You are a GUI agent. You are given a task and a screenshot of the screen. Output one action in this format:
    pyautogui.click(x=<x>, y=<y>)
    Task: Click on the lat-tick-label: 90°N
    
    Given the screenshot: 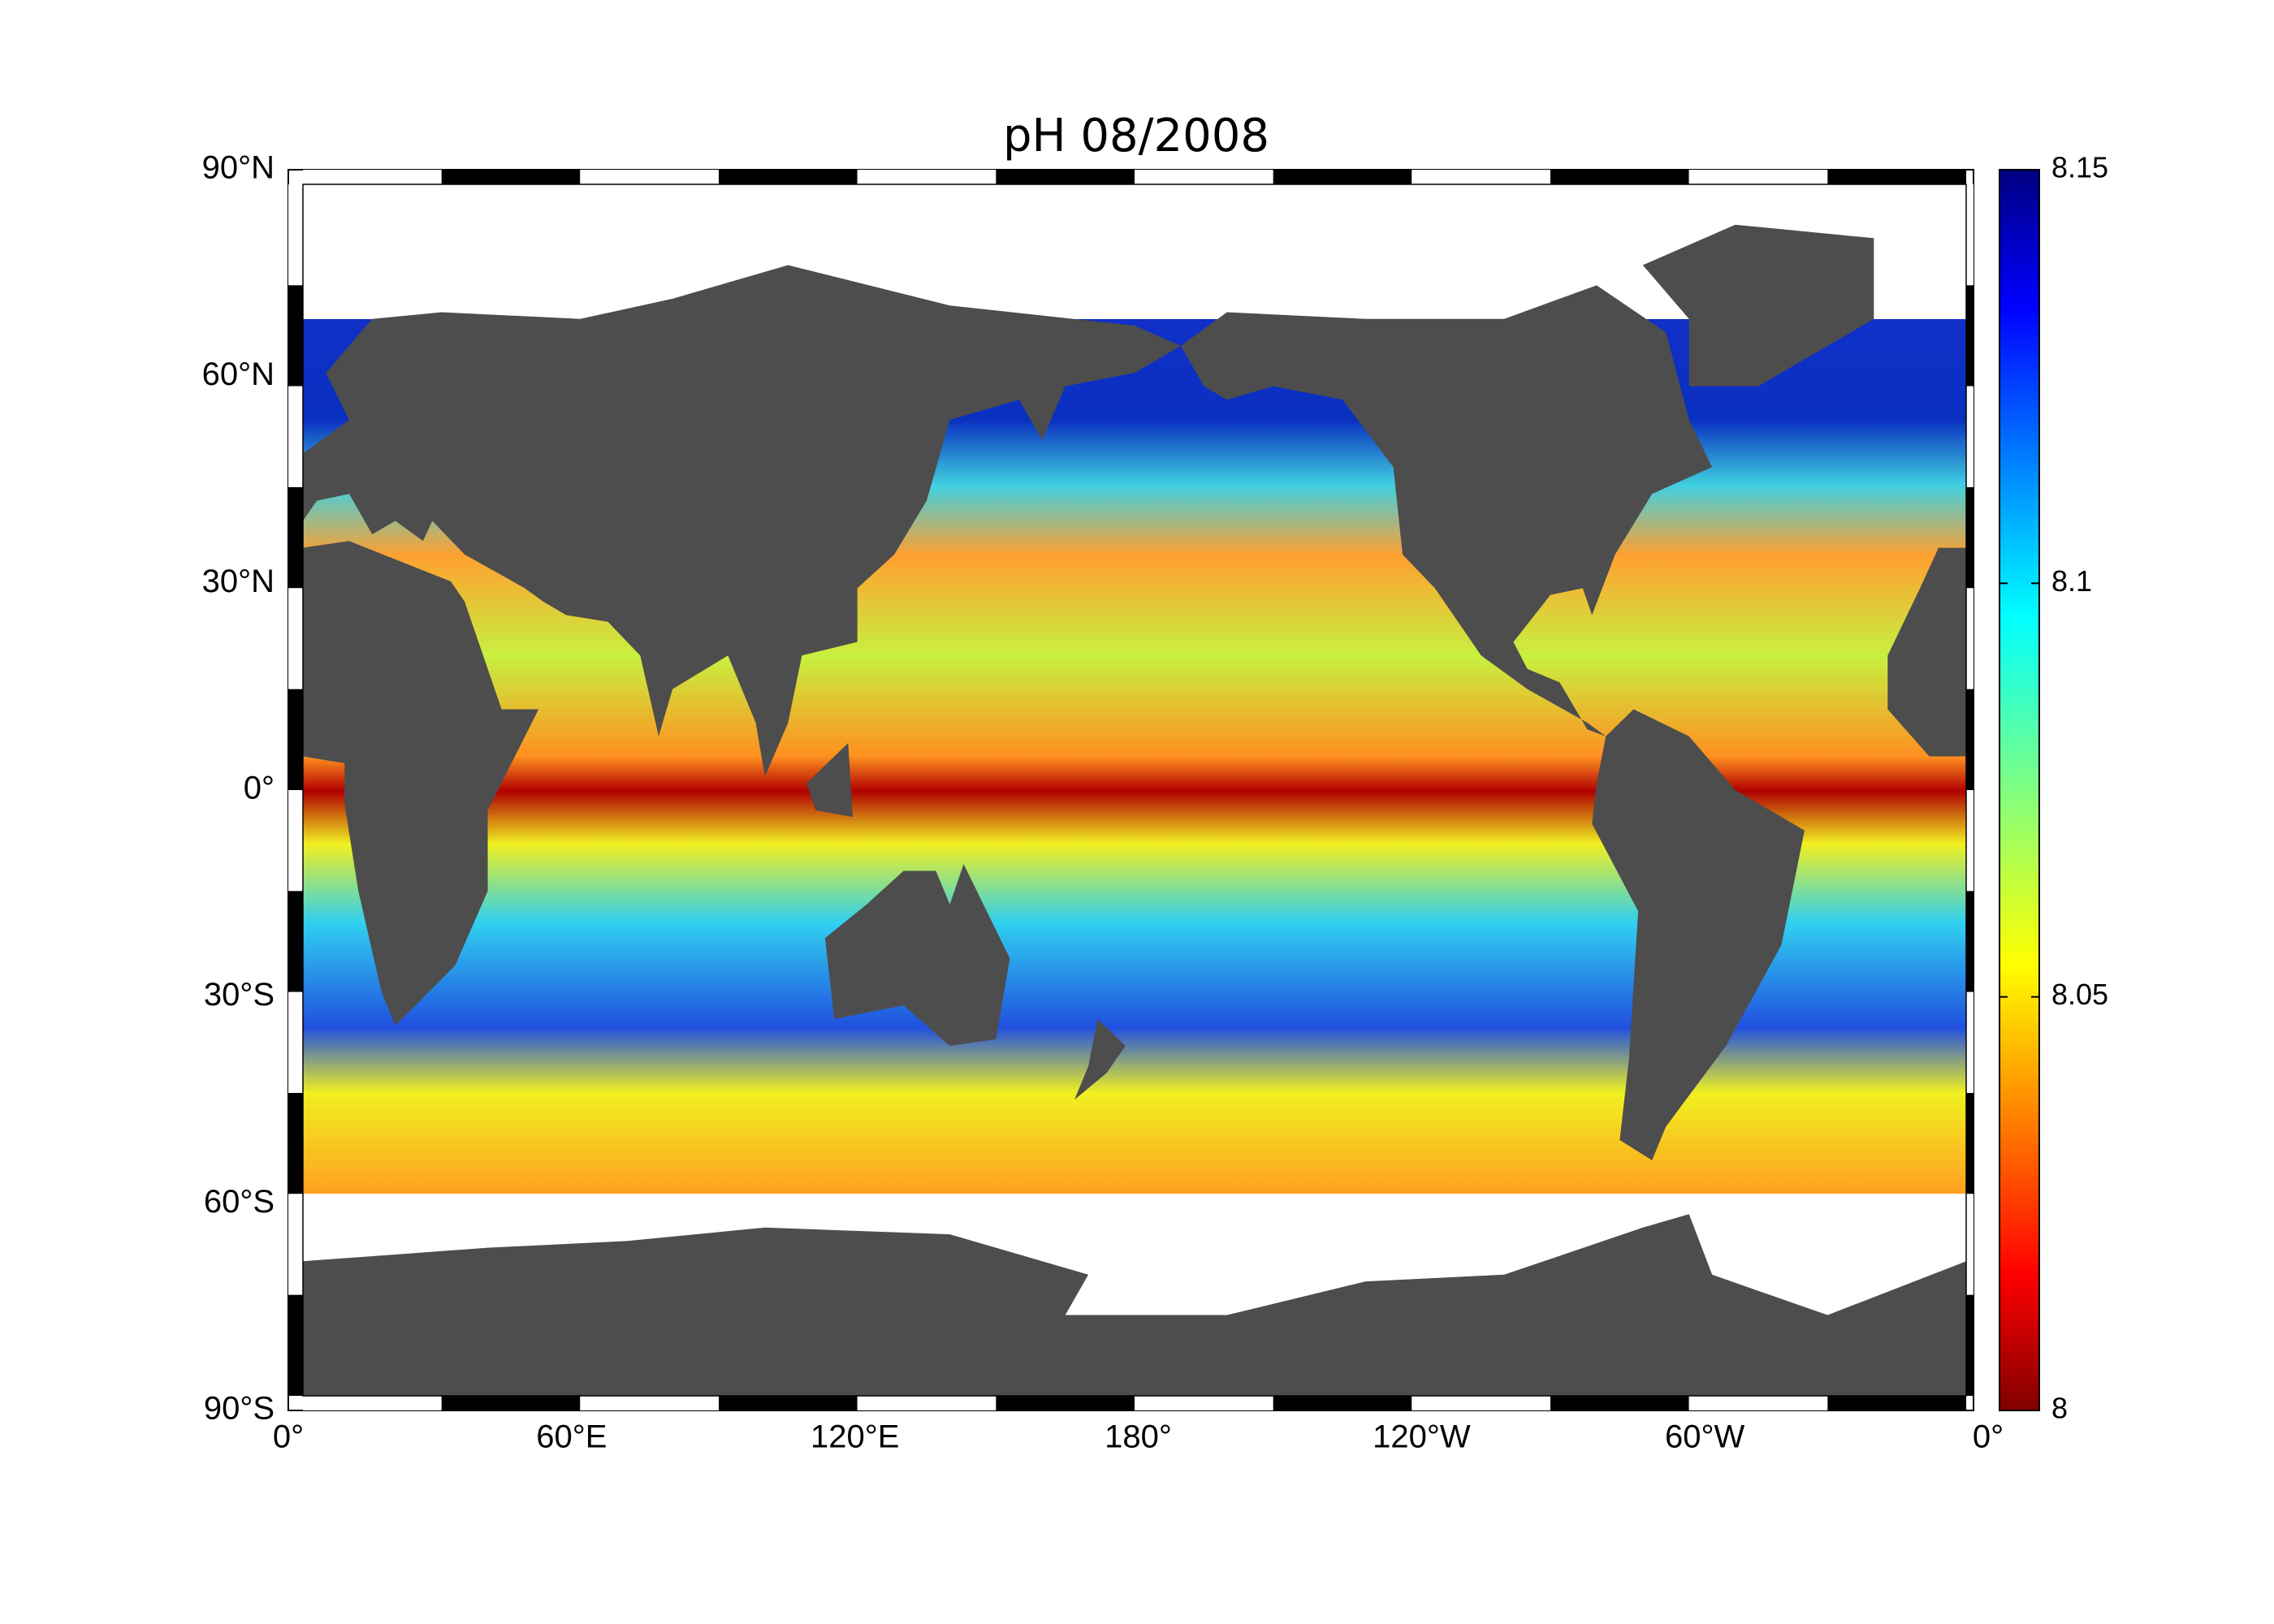 What is the action you would take?
    pyautogui.click(x=239, y=168)
    